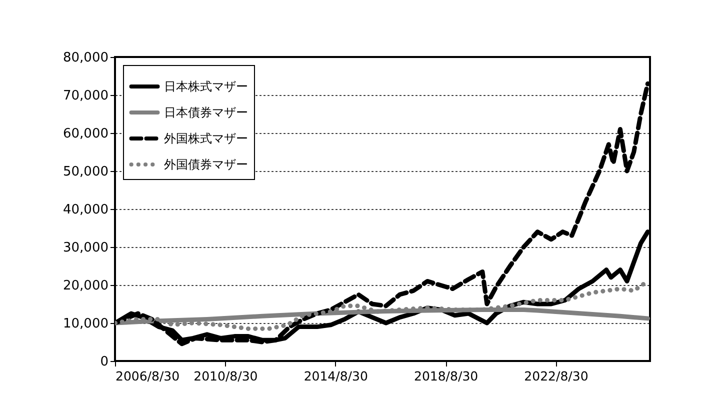  Describe the element at coordinates (206, 139) in the screenshot. I see `legend-label: 外国株式マザー` at that location.